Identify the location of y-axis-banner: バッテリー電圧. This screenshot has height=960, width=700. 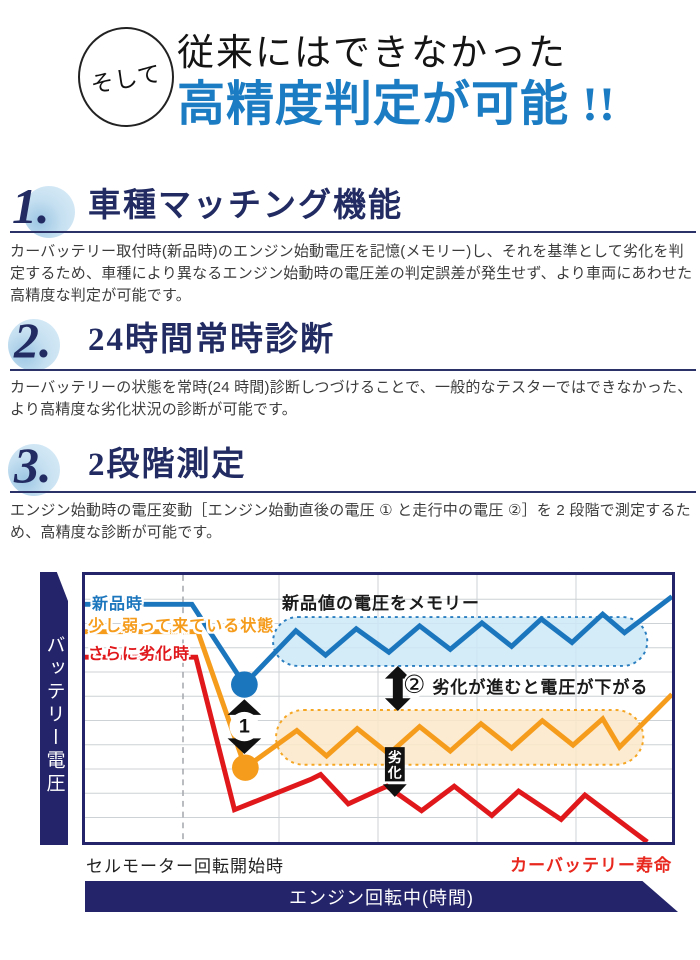
(54, 708).